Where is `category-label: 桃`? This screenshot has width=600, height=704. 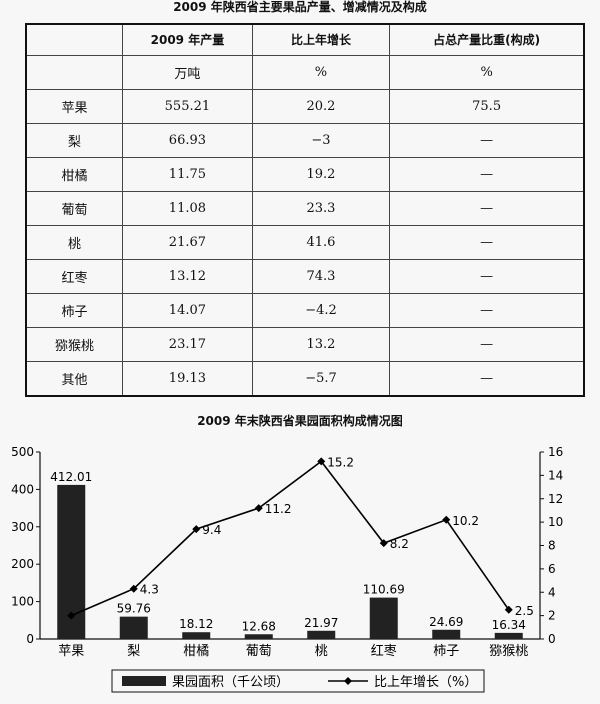 category-label: 桃 is located at coordinates (321, 651).